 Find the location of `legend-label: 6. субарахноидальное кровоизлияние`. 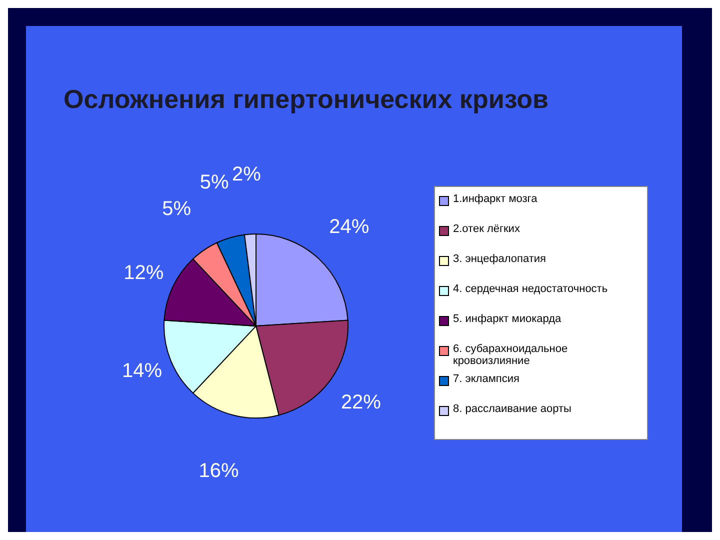

legend-label: 6. субарахноидальное кровоизлияние is located at coordinates (511, 355).